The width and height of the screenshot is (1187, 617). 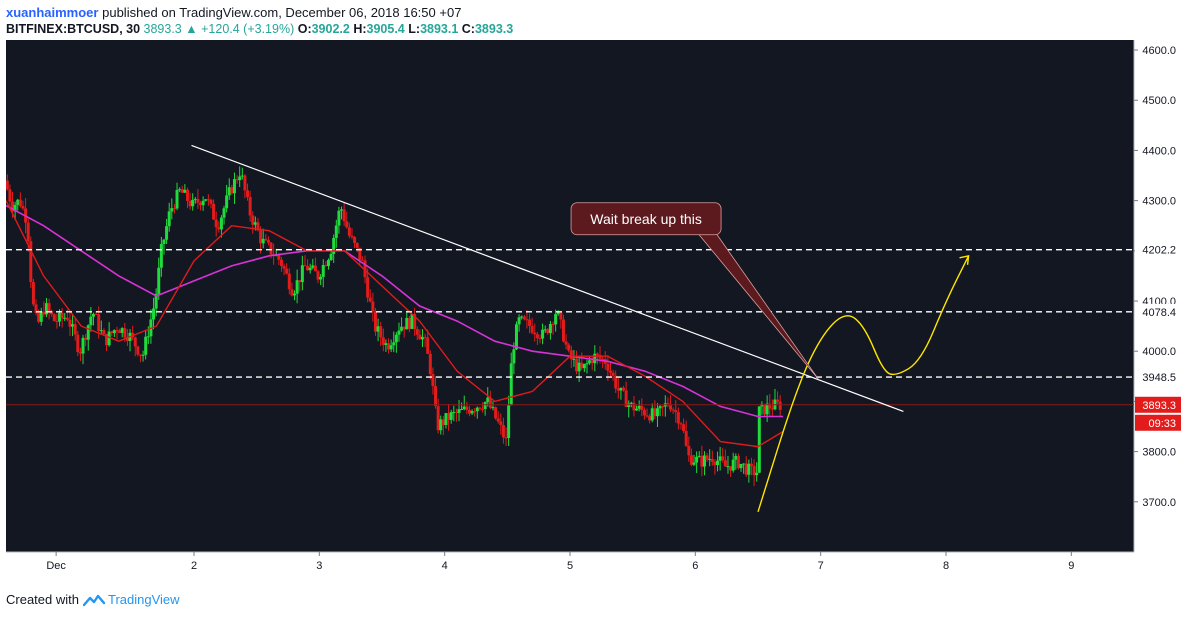 I want to click on author-name: xuanhaimmoer, so click(x=52, y=12).